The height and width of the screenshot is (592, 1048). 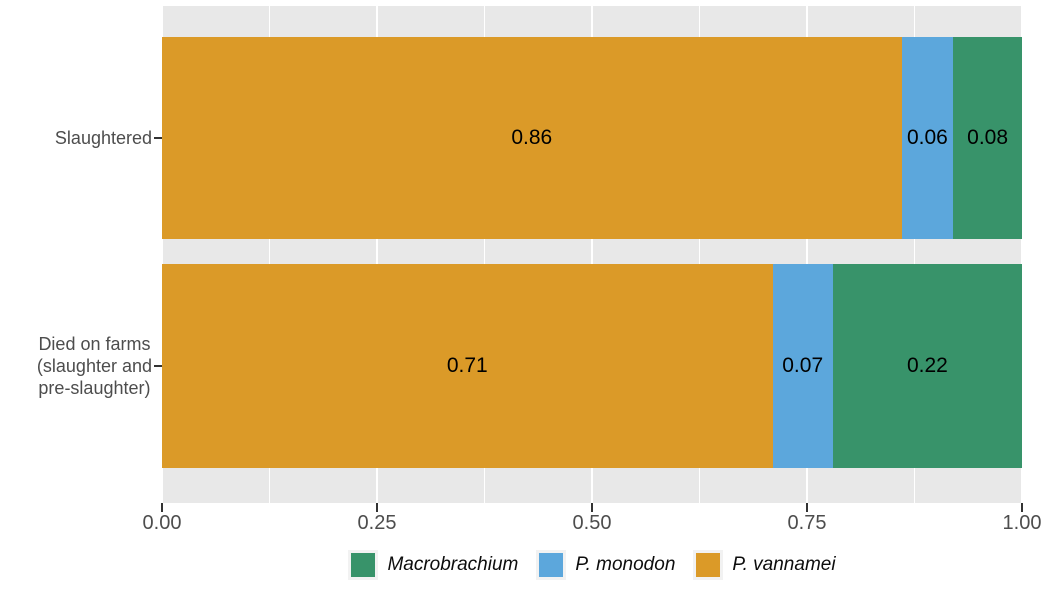 I want to click on value-label: 0.71, so click(x=467, y=365).